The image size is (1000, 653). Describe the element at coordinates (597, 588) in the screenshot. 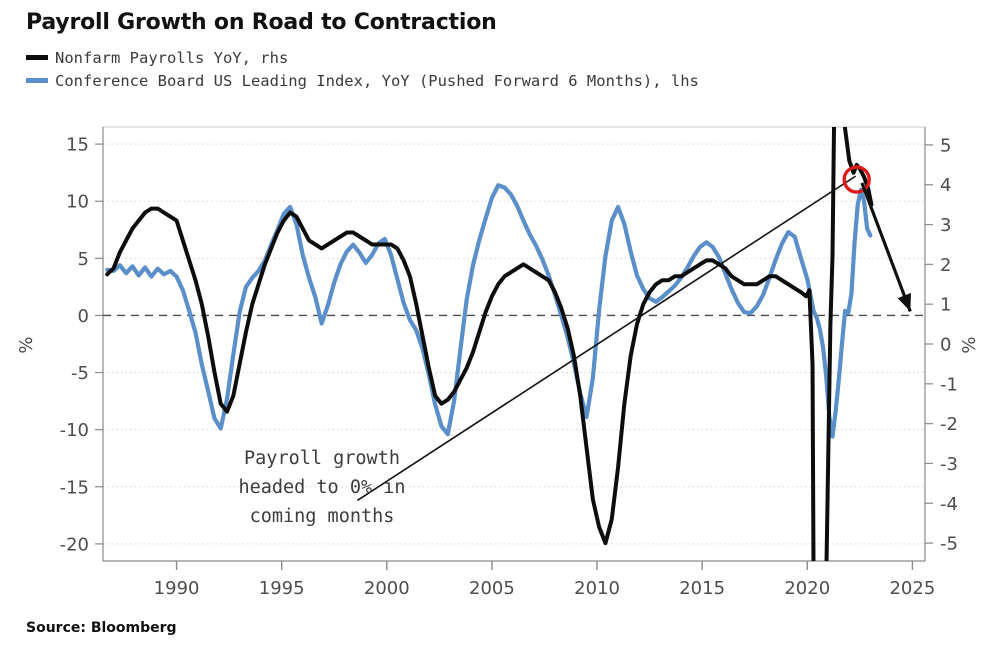

I see `axis-tick-label-bottom: 2010` at that location.